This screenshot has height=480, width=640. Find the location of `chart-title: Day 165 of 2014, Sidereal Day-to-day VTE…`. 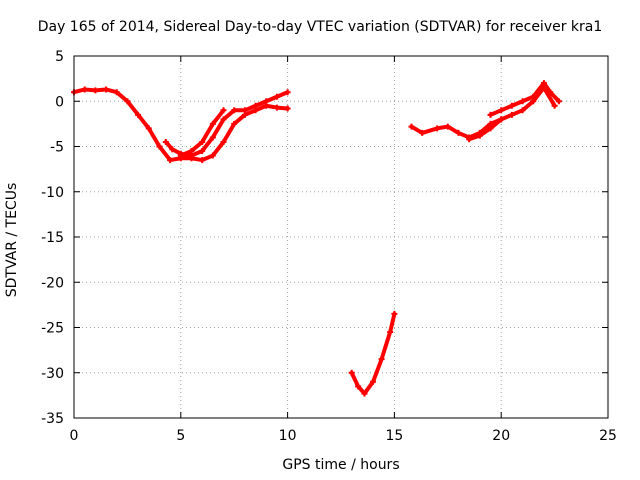

chart-title: Day 165 of 2014, Sidereal Day-to-day VTE… is located at coordinates (320, 27).